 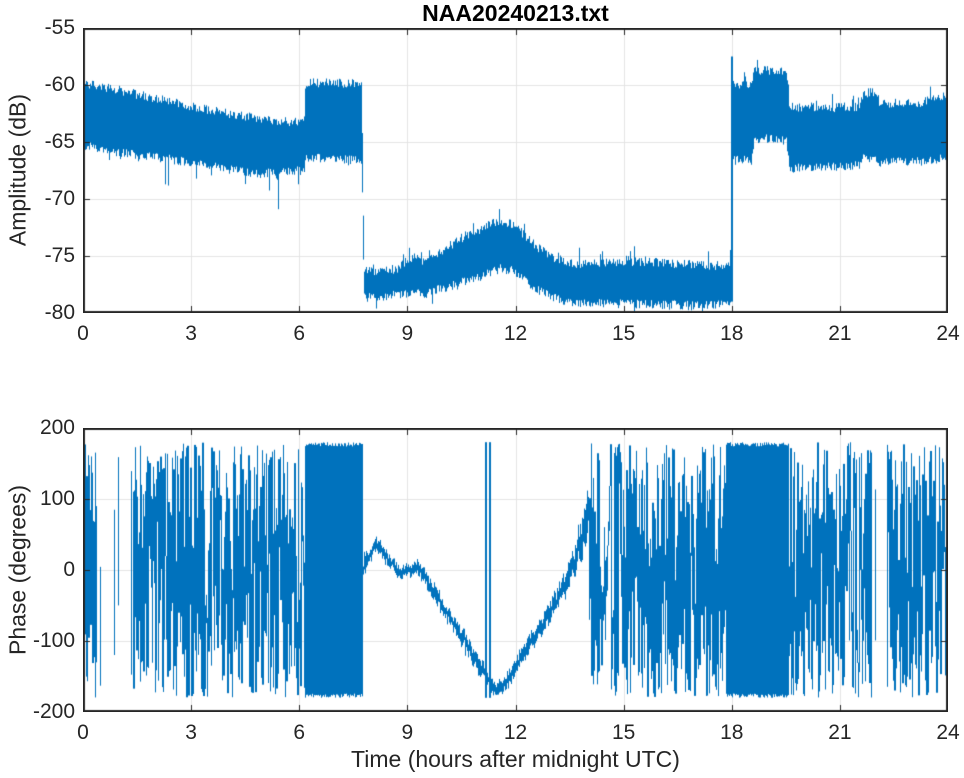 What do you see at coordinates (515, 759) in the screenshot?
I see `time-axis-label: Time (hours after midnight UTC)` at bounding box center [515, 759].